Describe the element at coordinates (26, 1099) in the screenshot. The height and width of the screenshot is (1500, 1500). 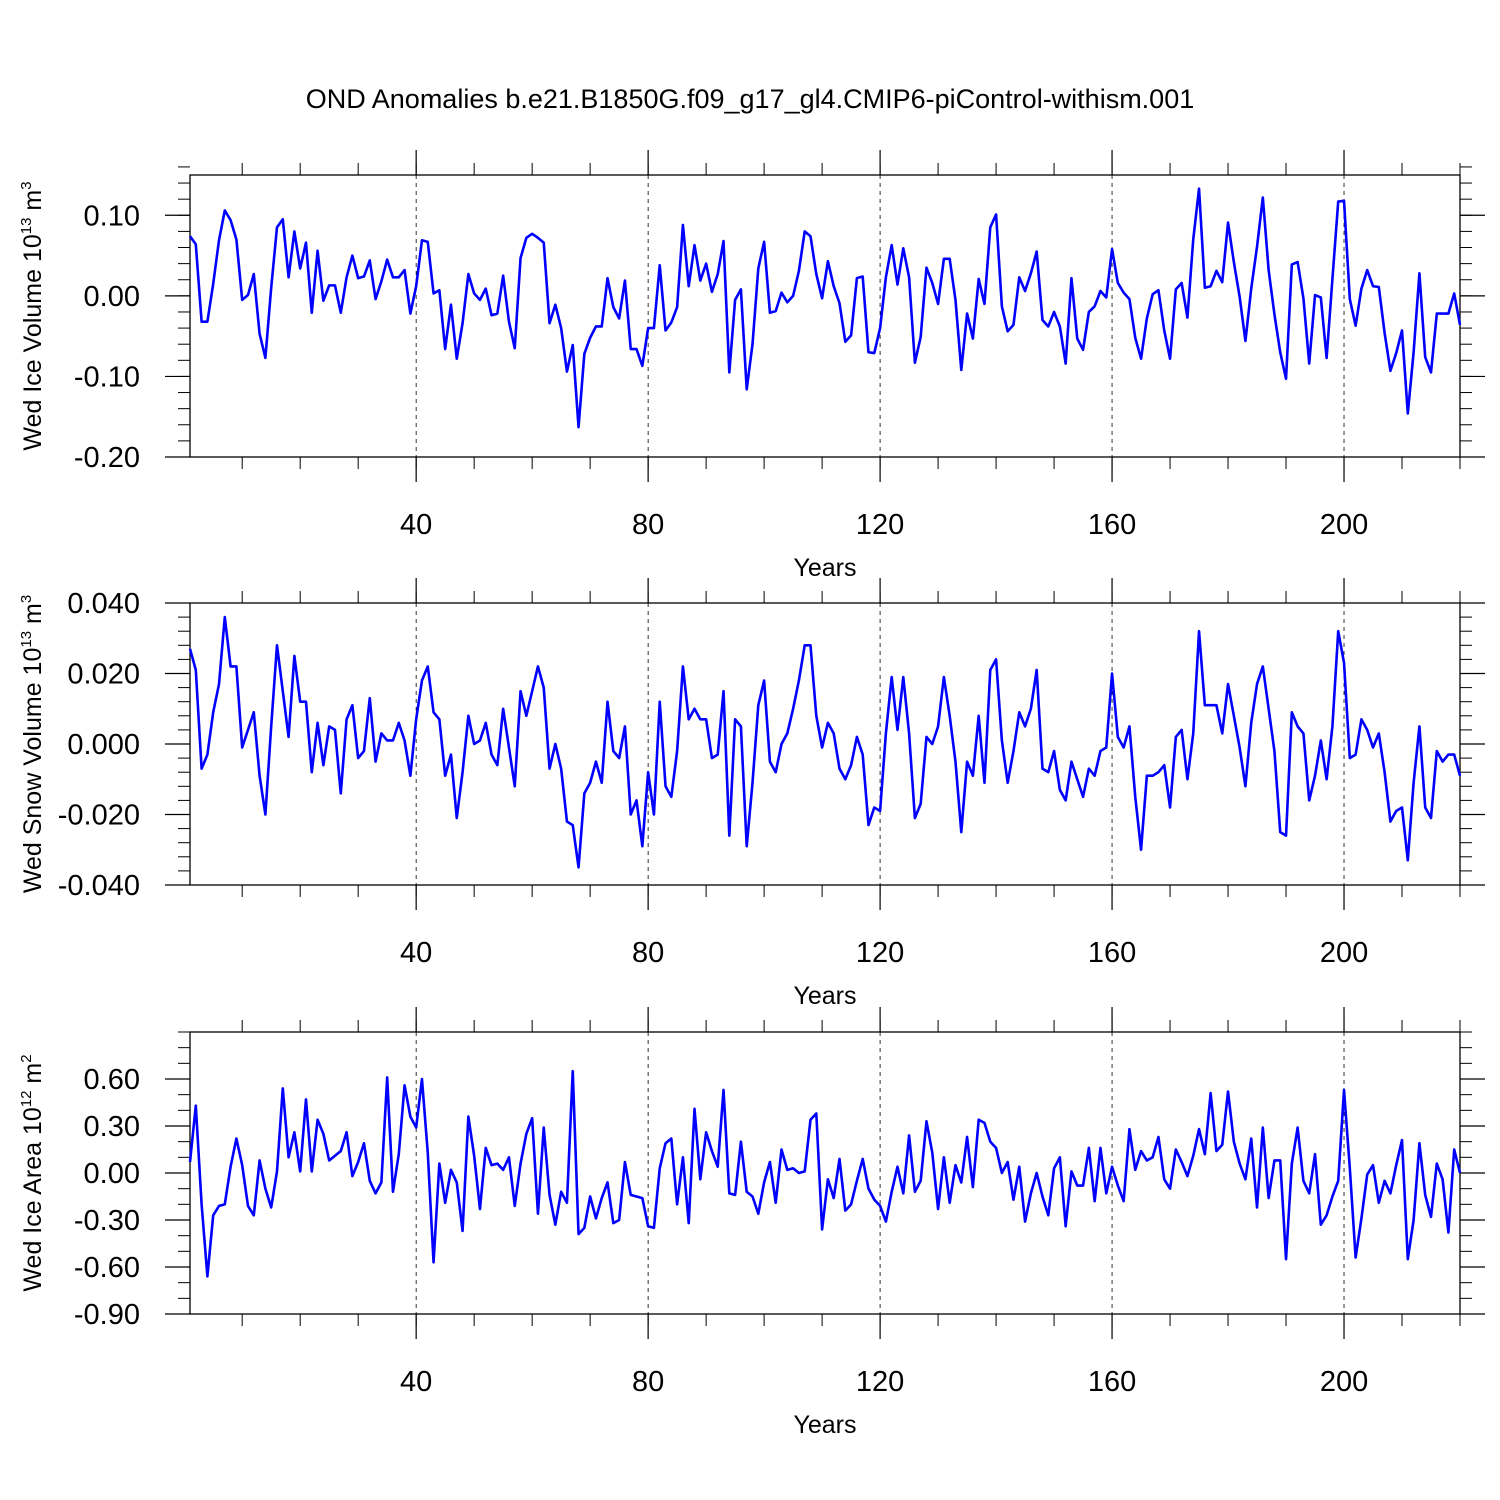
I see `y-label-exponent: 12` at that location.